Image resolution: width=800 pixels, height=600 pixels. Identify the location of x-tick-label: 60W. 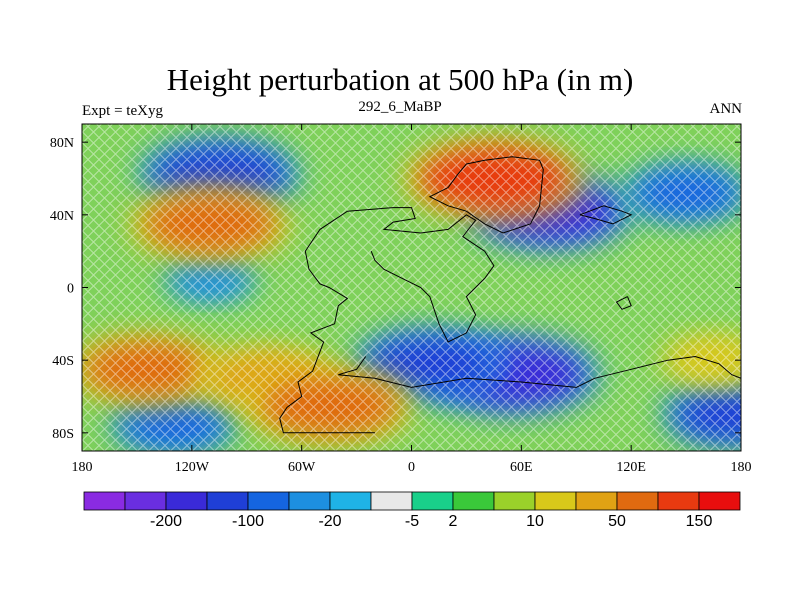
(302, 467).